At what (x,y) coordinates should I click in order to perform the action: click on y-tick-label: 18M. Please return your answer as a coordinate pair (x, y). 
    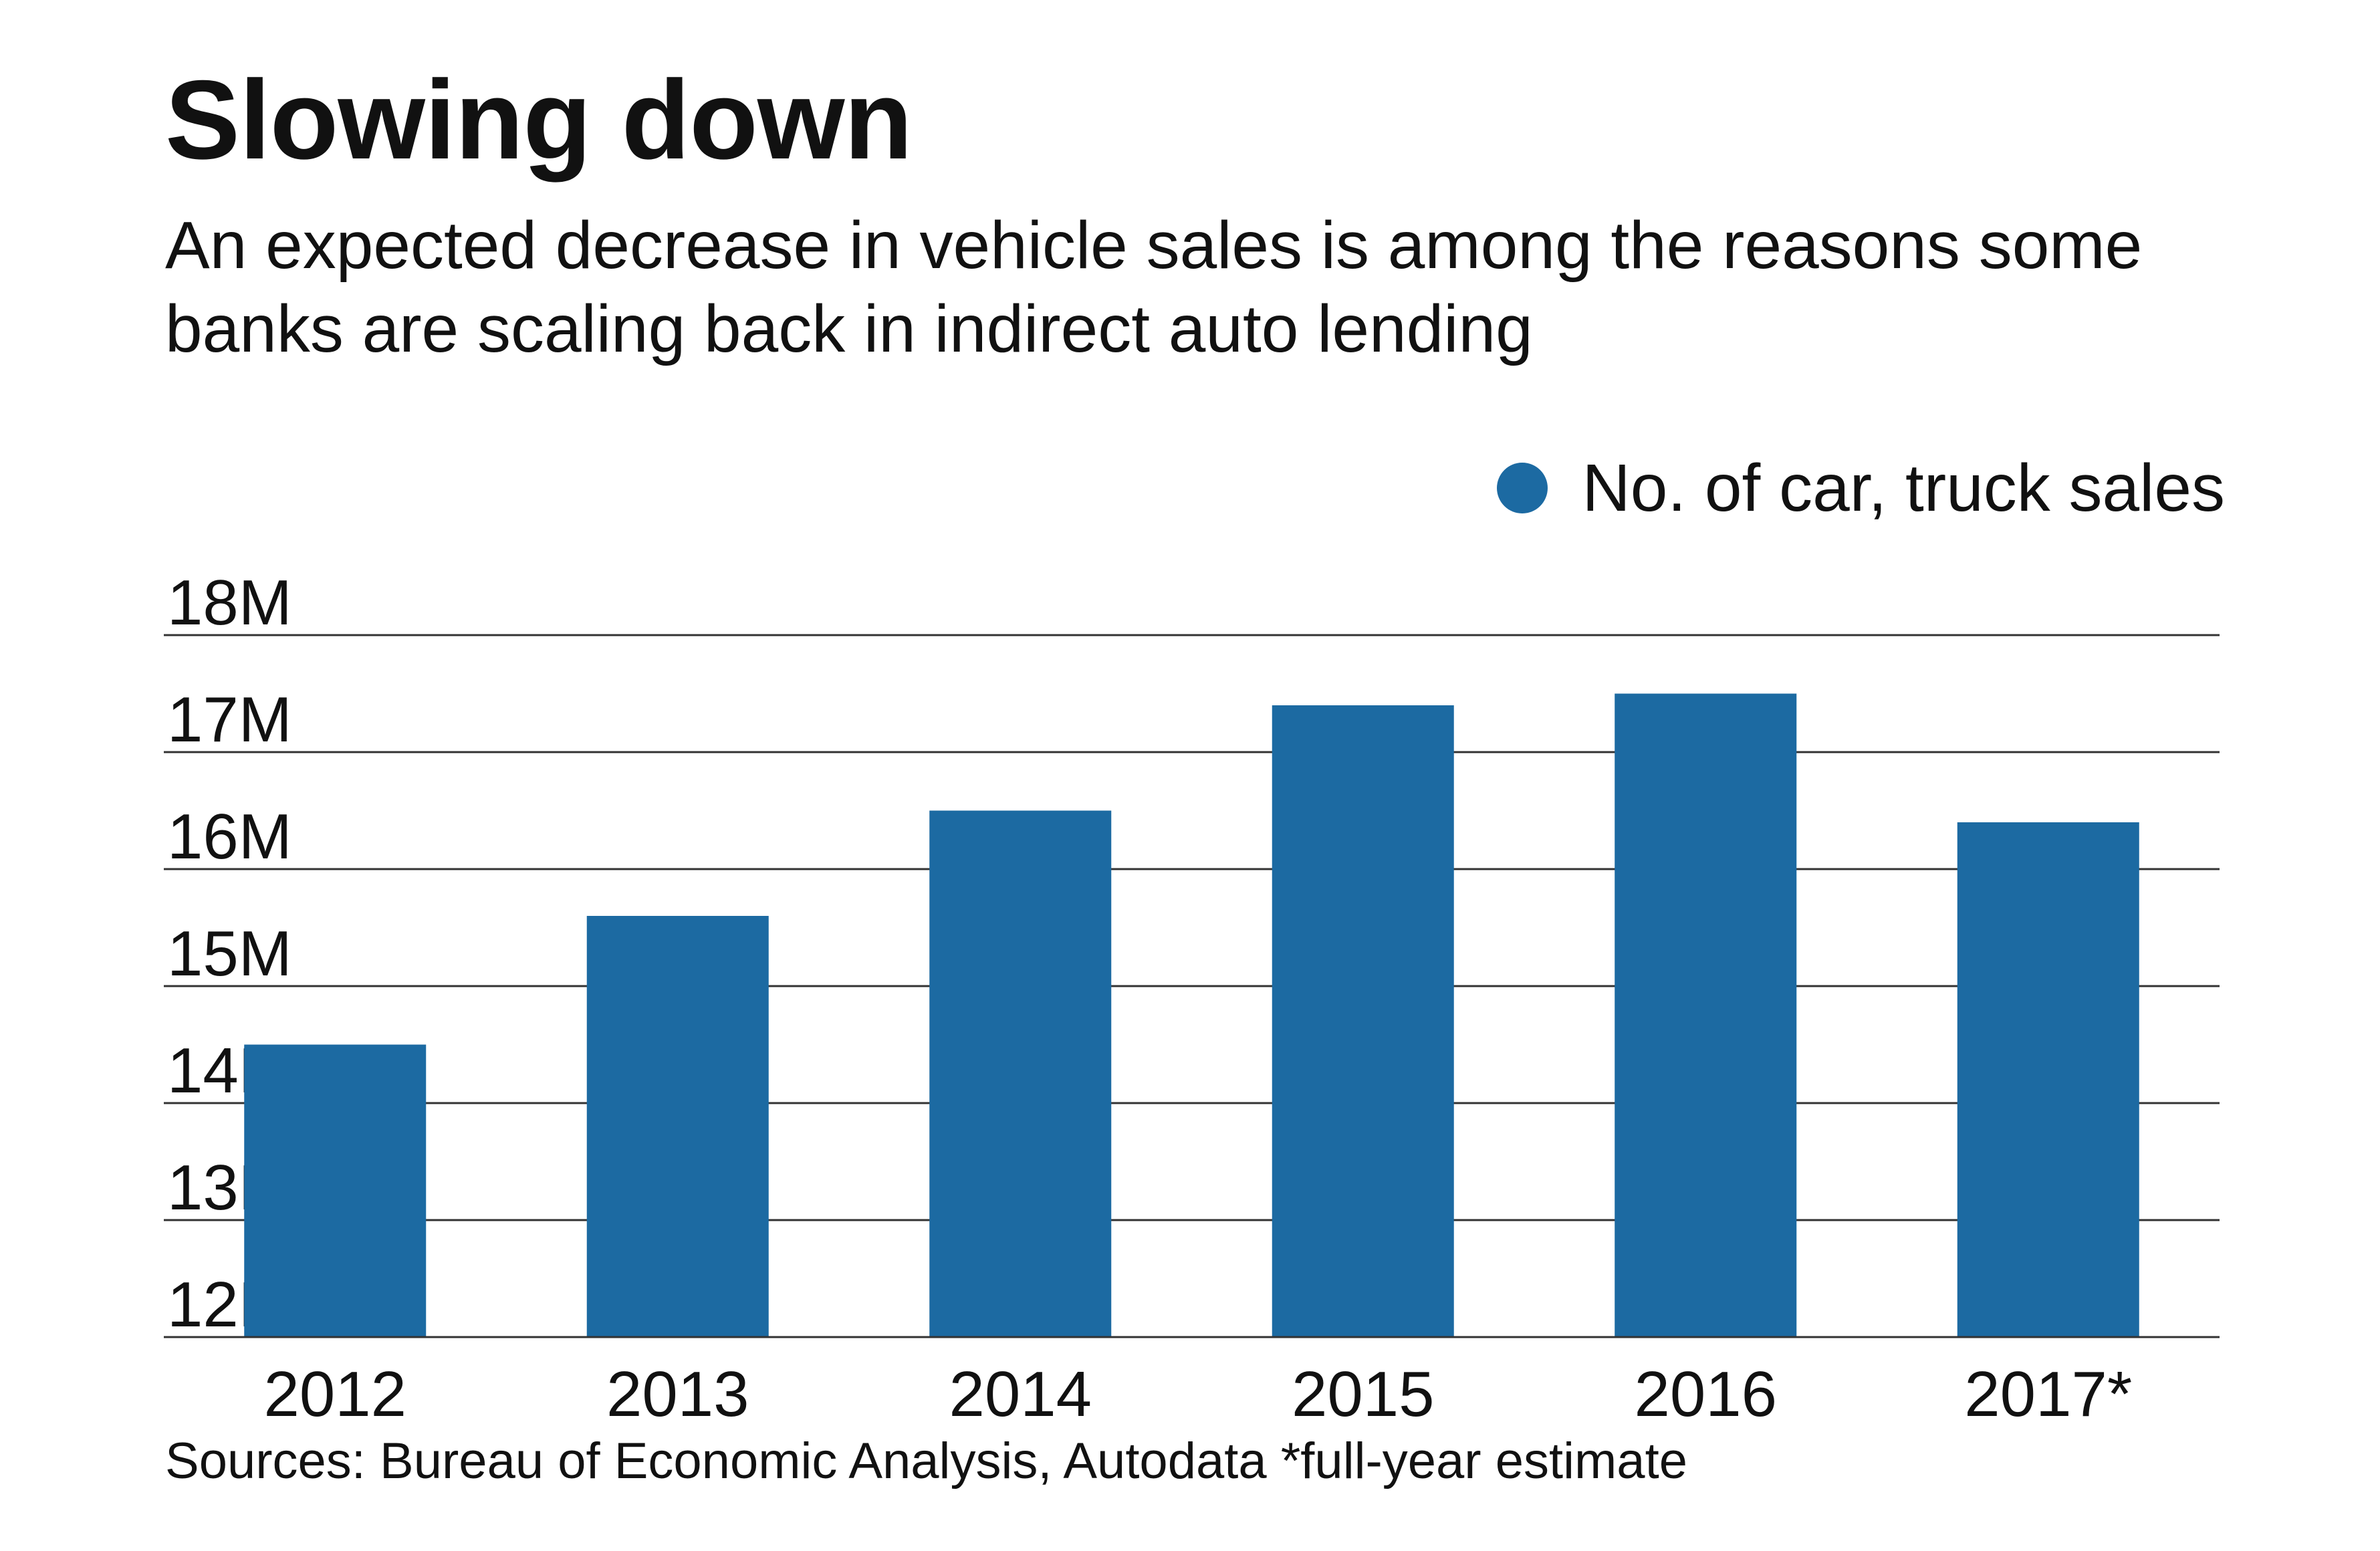
    Looking at the image, I should click on (229, 602).